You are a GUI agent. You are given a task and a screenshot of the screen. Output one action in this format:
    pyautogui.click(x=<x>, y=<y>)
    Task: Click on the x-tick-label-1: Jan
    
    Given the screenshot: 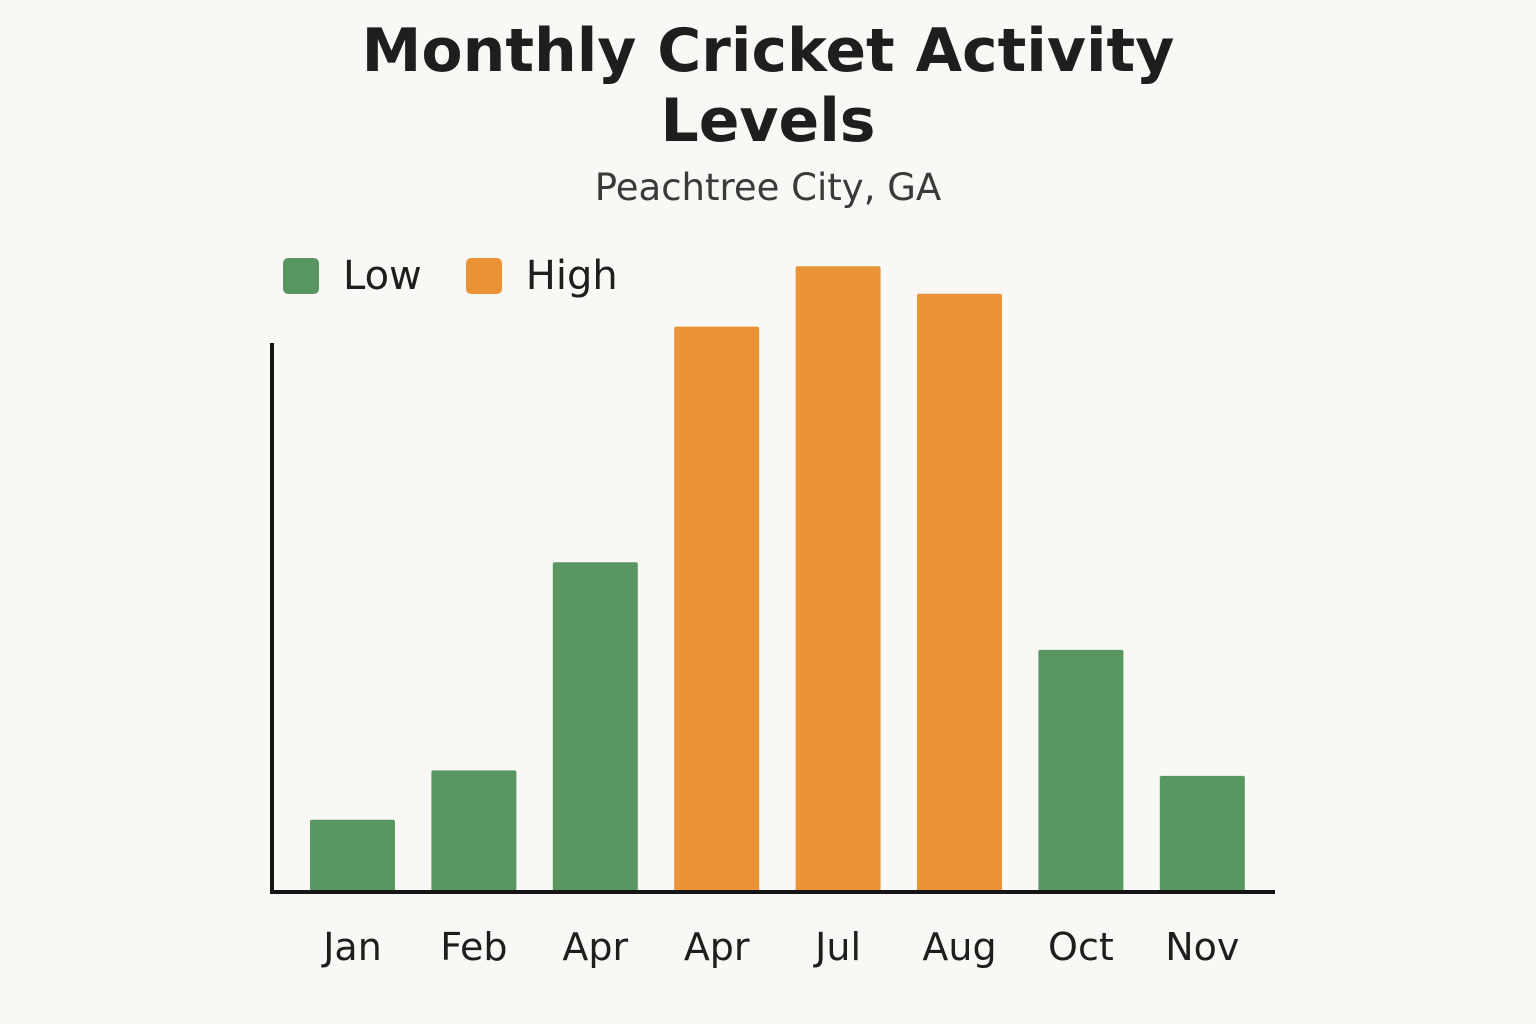 What is the action you would take?
    pyautogui.click(x=351, y=947)
    